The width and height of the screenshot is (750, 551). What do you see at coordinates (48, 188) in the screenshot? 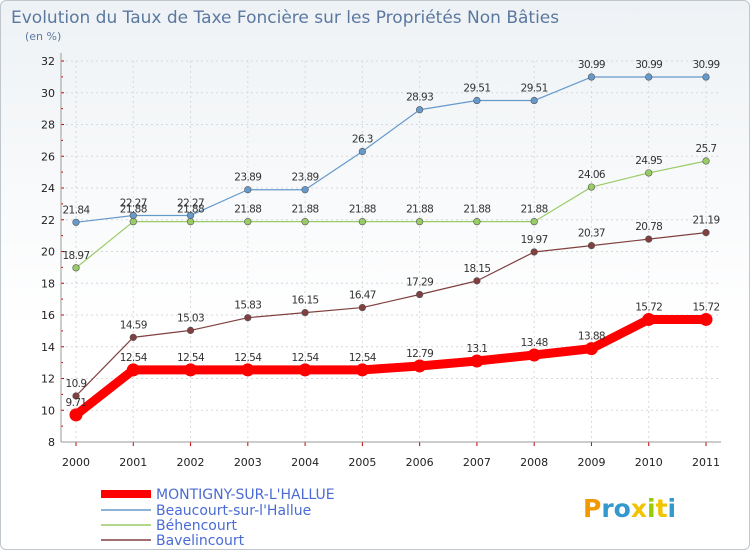
I see `y-tick-label: 24` at bounding box center [48, 188].